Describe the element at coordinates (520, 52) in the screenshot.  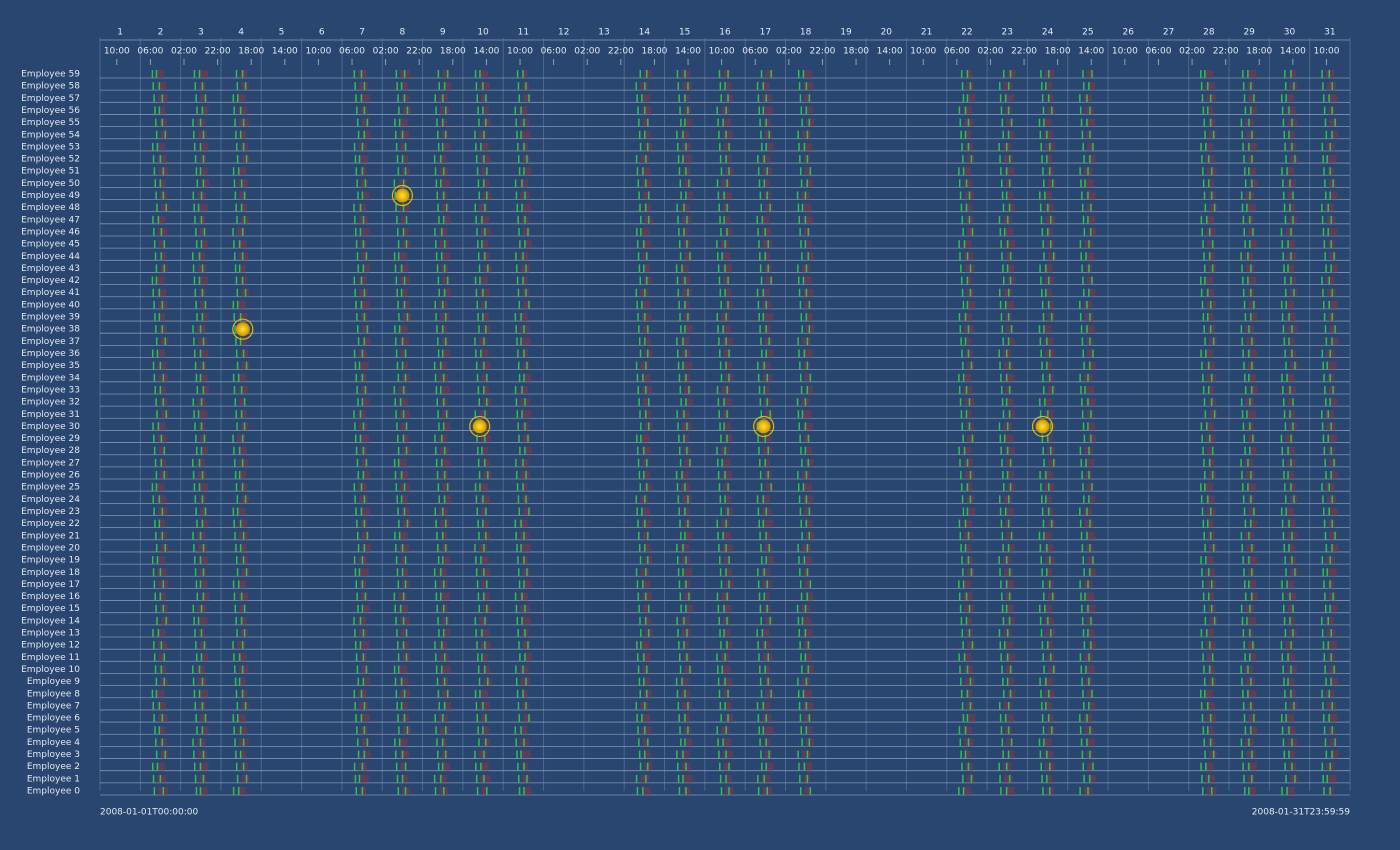
I see `x-tick-label: 10:00` at that location.